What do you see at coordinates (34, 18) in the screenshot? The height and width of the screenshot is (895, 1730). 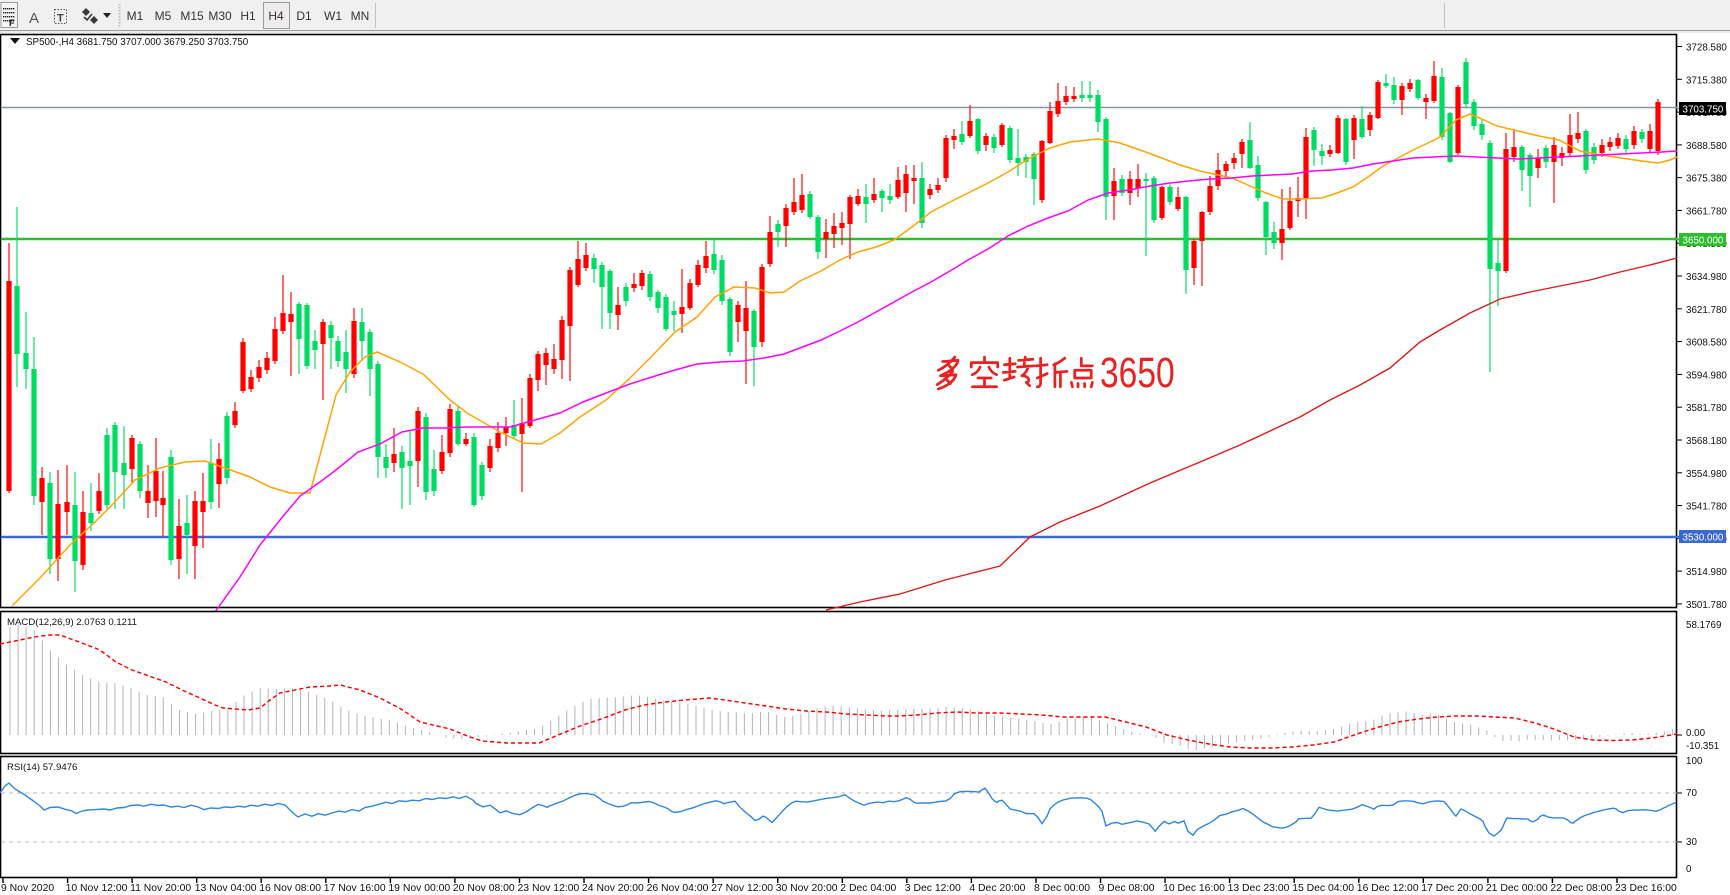 I see `svg-text: A` at bounding box center [34, 18].